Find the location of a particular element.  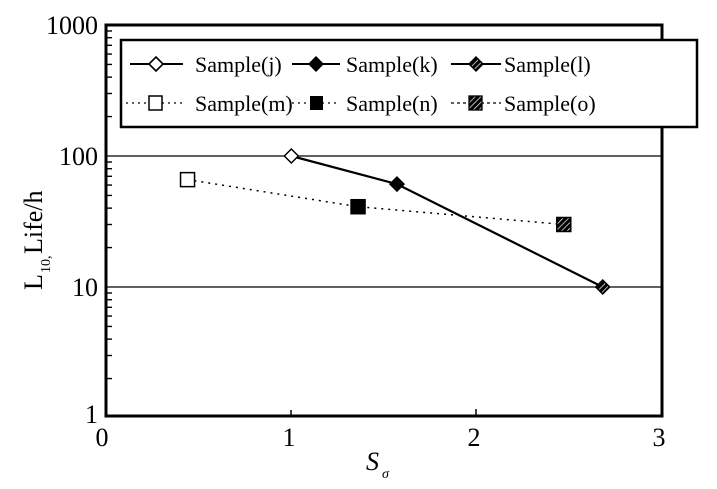

svg-text: Sample(n) is located at coordinates (392, 103).